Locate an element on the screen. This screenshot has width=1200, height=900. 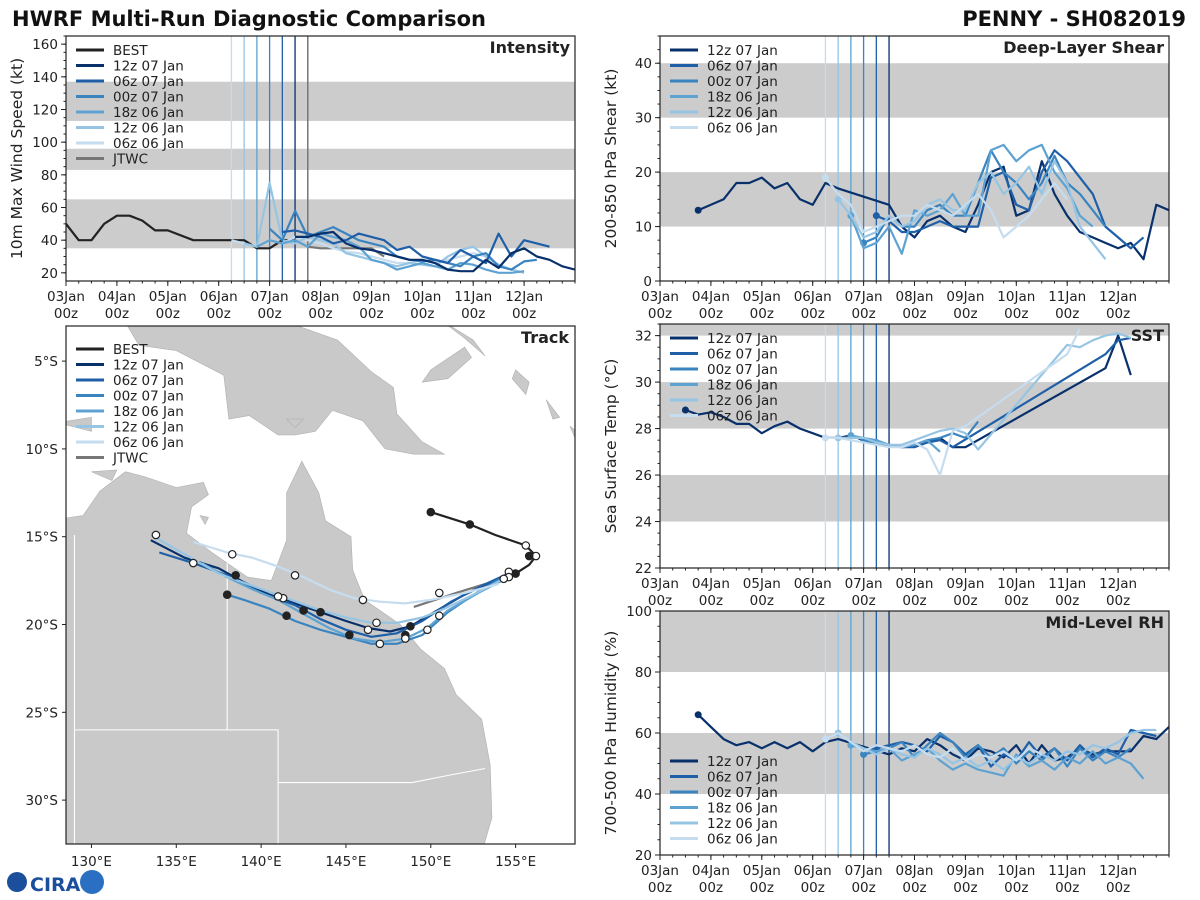
rh-line-18z-06-jan is located at coordinates (997, 762).